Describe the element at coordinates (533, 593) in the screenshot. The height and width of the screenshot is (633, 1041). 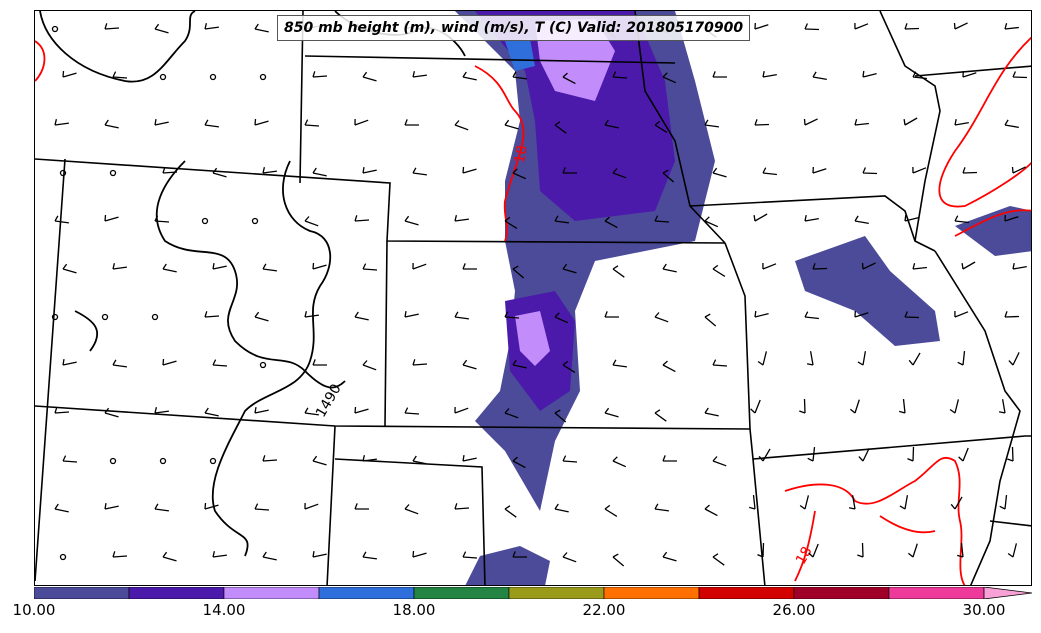
I see `colorbar` at that location.